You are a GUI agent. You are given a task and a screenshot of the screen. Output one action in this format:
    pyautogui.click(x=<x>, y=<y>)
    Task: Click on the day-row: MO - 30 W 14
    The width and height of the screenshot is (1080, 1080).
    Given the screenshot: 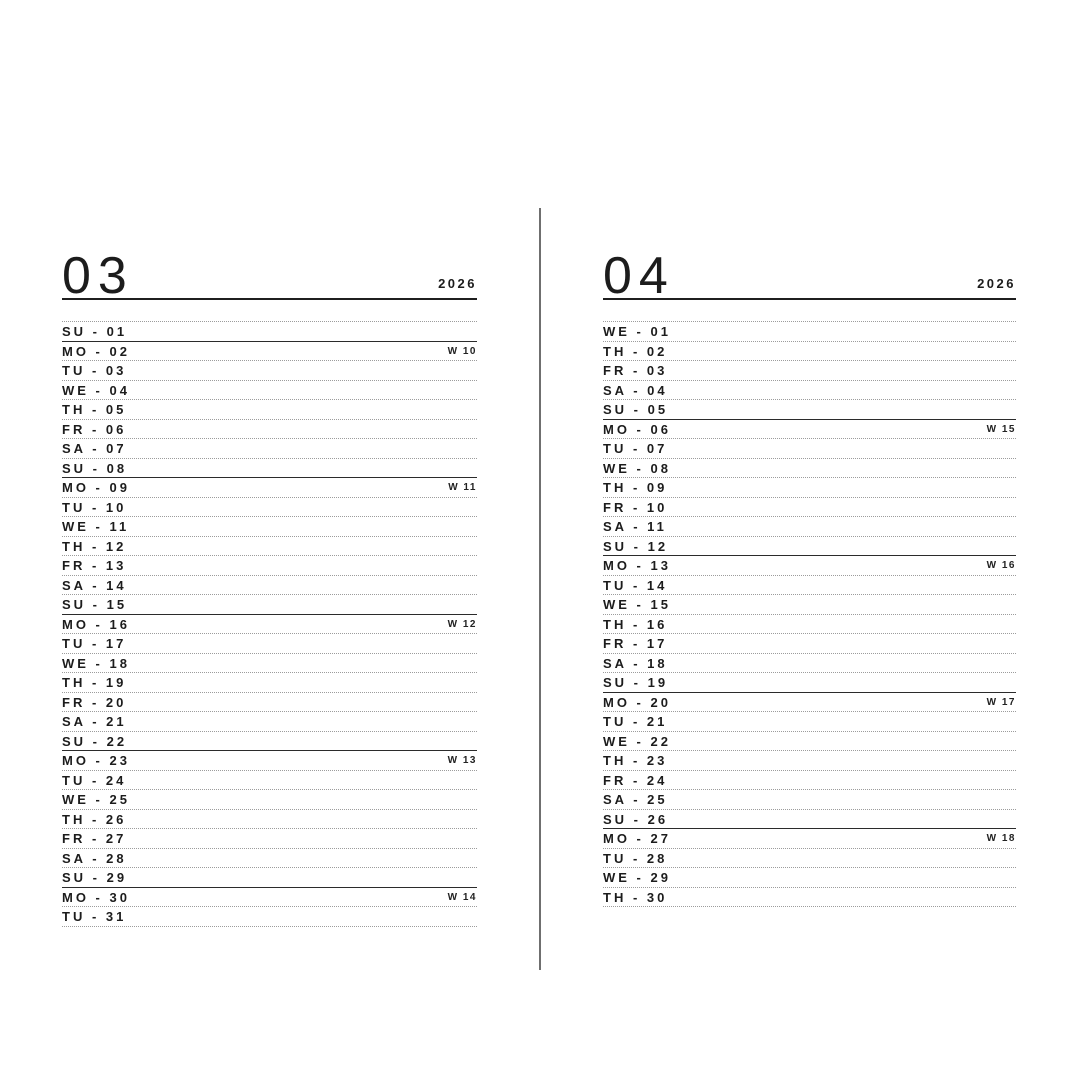 What is the action you would take?
    pyautogui.click(x=269, y=897)
    